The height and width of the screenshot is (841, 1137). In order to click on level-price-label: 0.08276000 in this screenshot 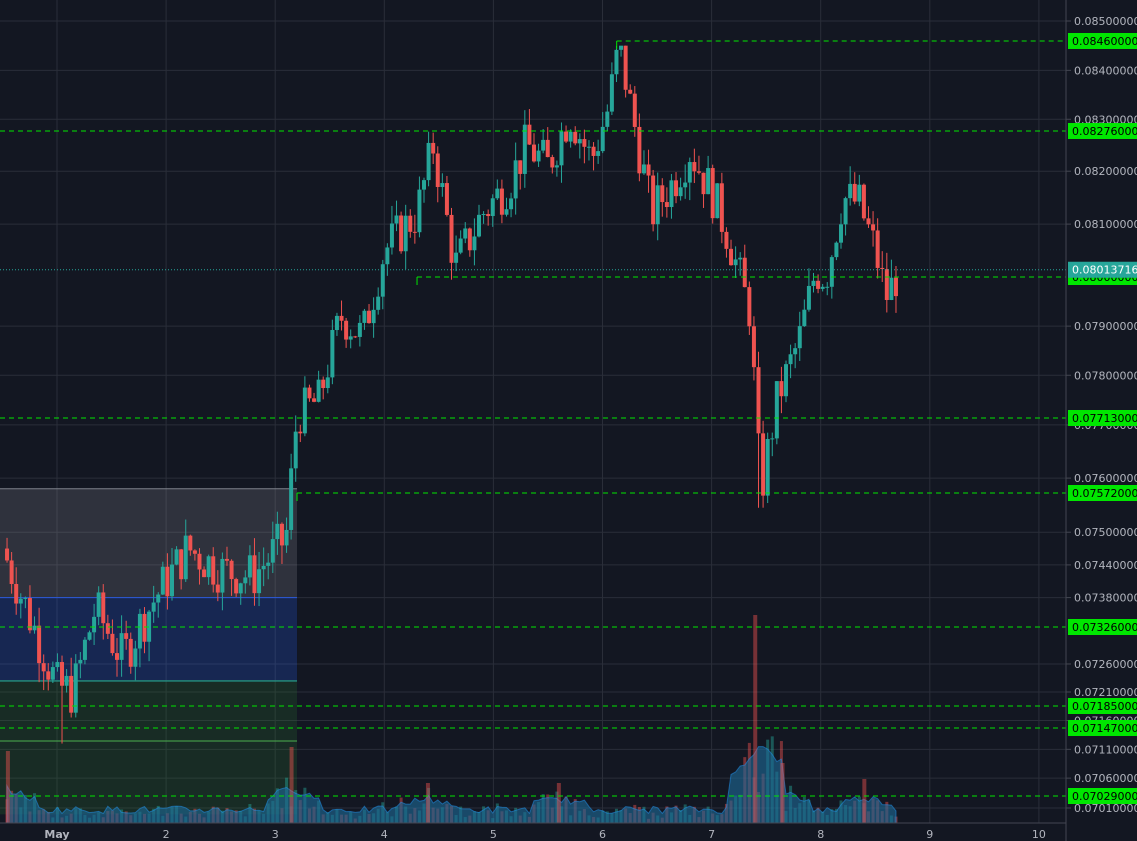, I will do `click(1104, 131)`.